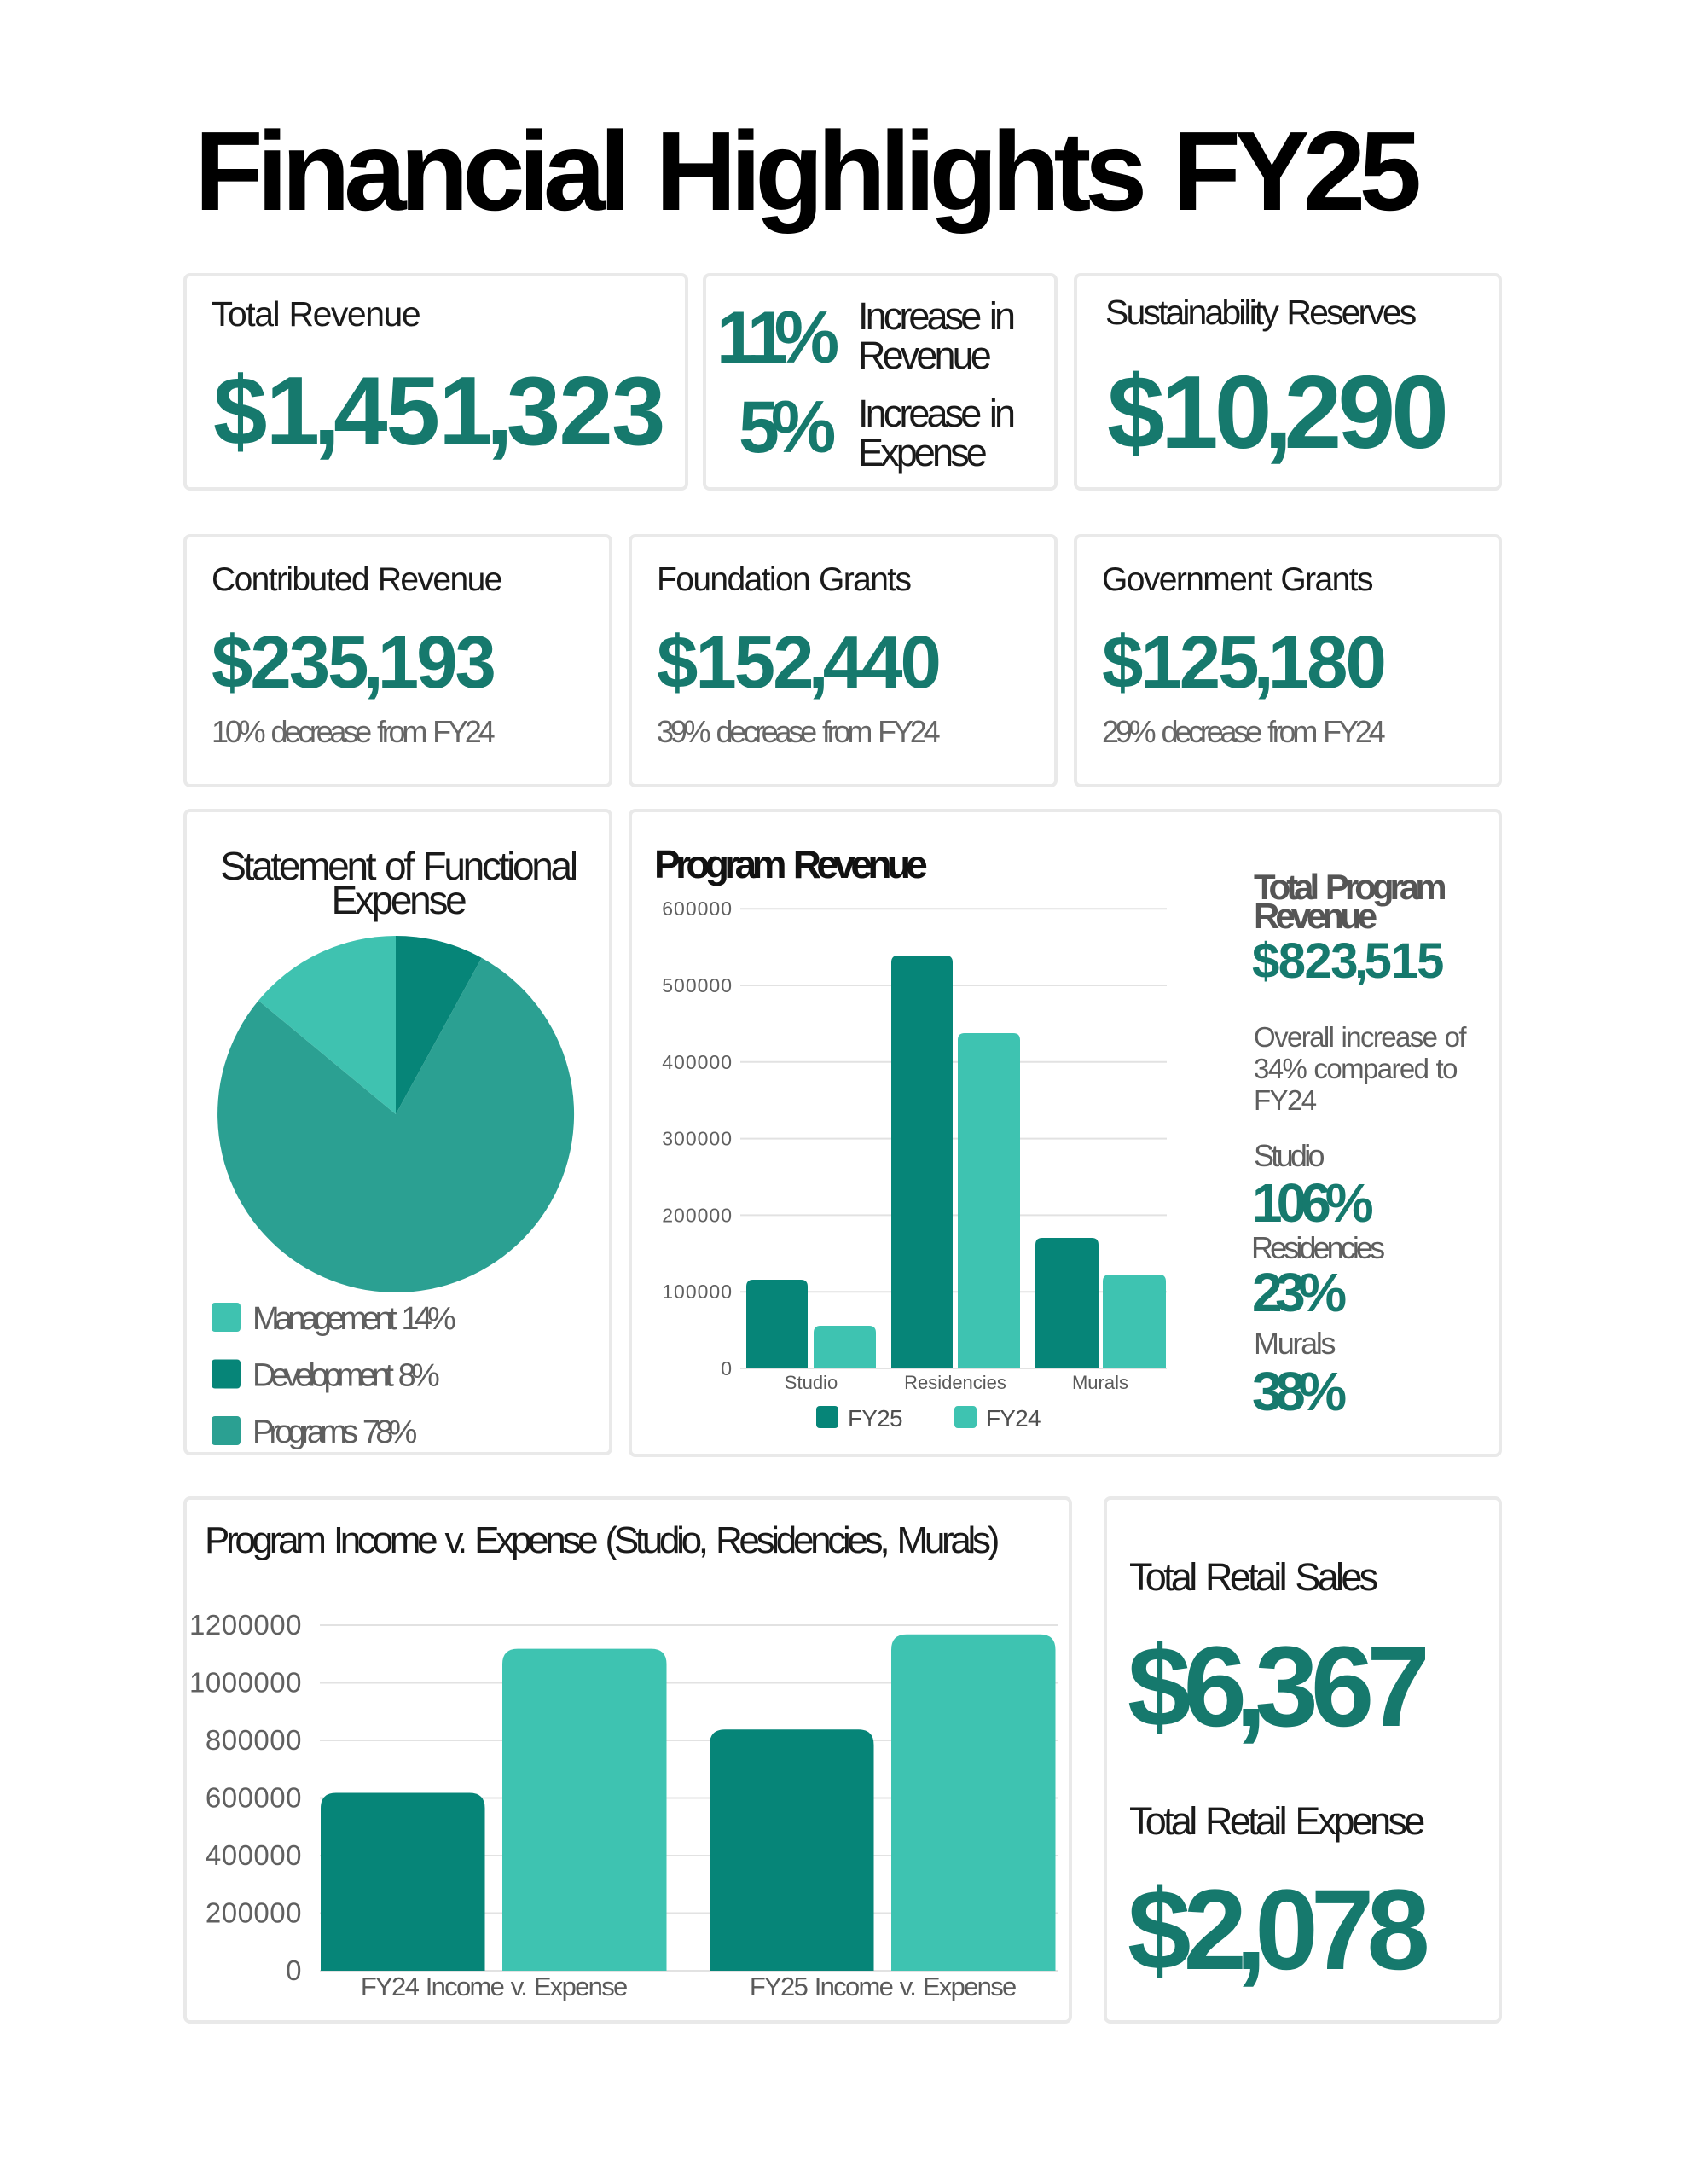 This screenshot has height=2184, width=1687. Describe the element at coordinates (494, 1986) in the screenshot. I see `svg-text: FY24 Income v. Expense` at that location.